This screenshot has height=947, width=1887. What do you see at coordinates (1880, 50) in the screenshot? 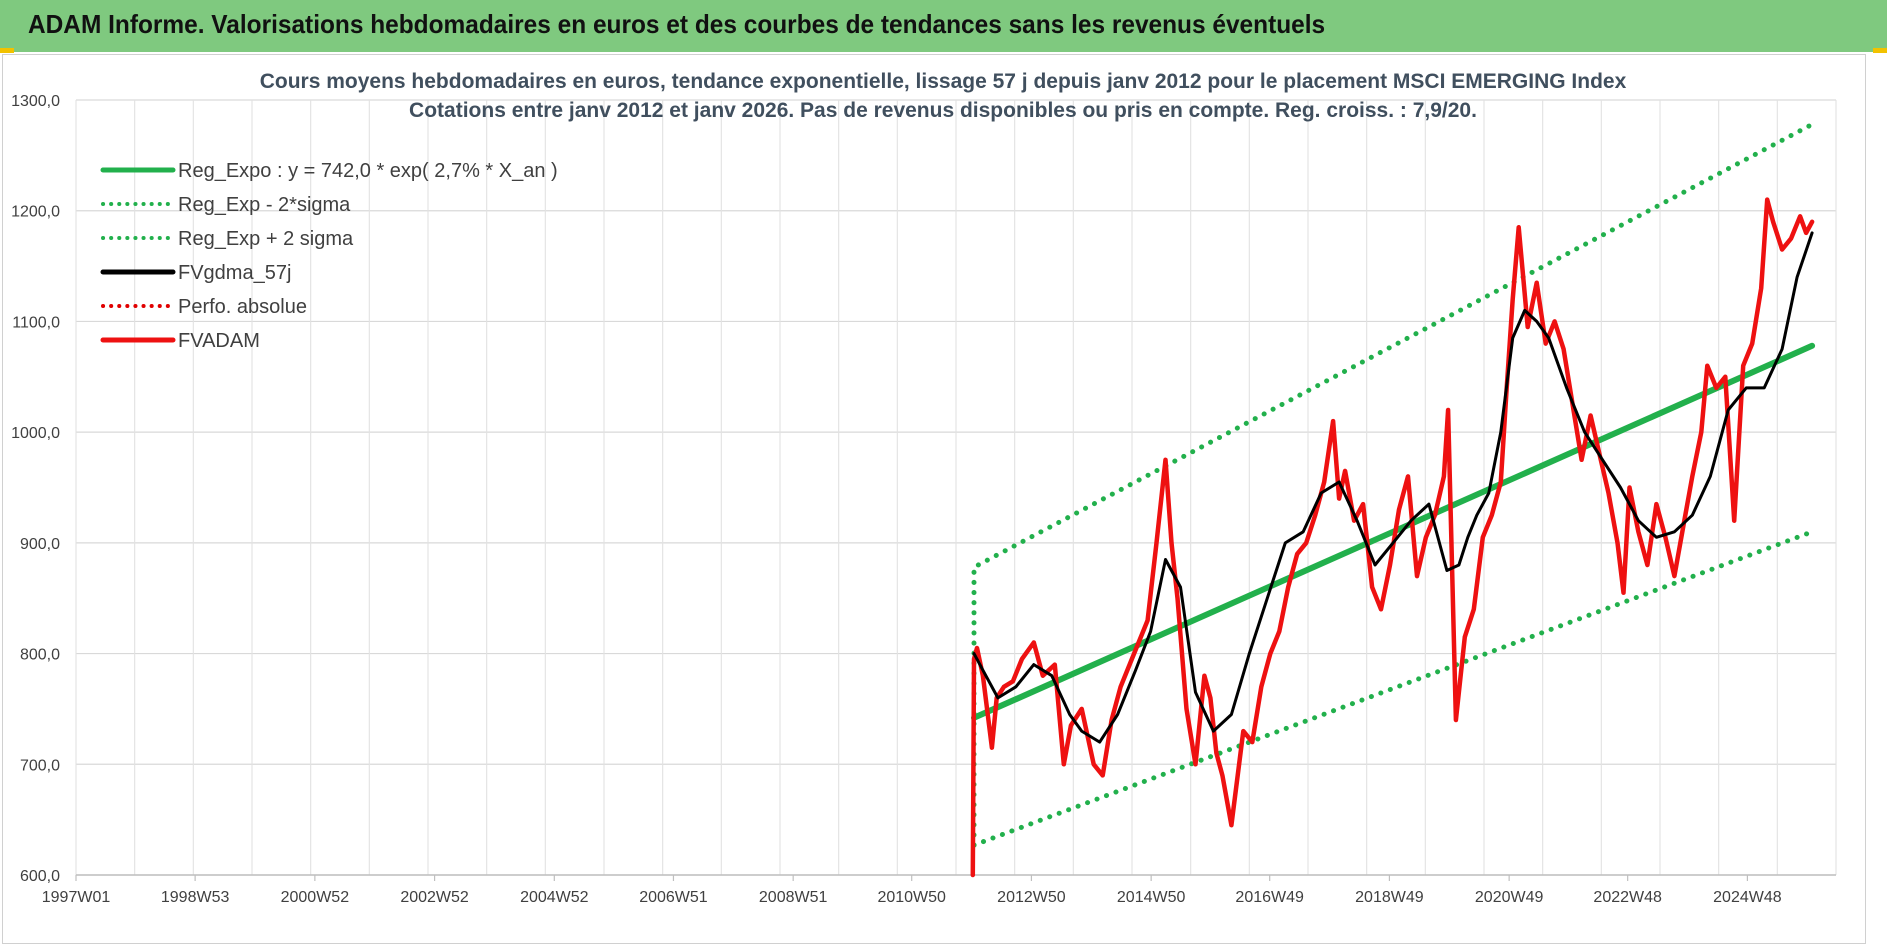
I see `right-corner-marker` at bounding box center [1880, 50].